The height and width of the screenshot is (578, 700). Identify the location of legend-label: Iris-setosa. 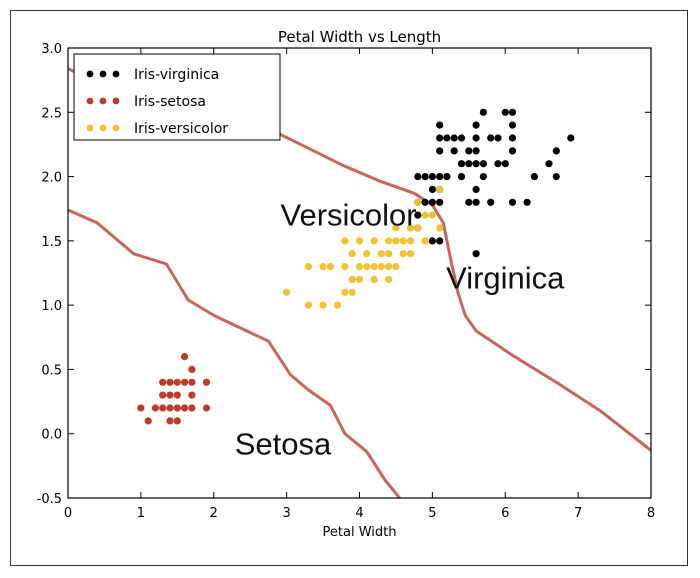
(170, 102).